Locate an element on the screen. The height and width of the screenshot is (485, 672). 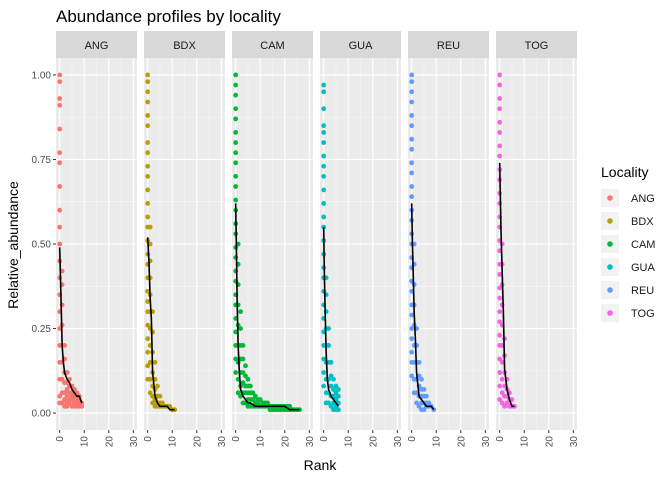
legend-label: CAM is located at coordinates (643, 245).